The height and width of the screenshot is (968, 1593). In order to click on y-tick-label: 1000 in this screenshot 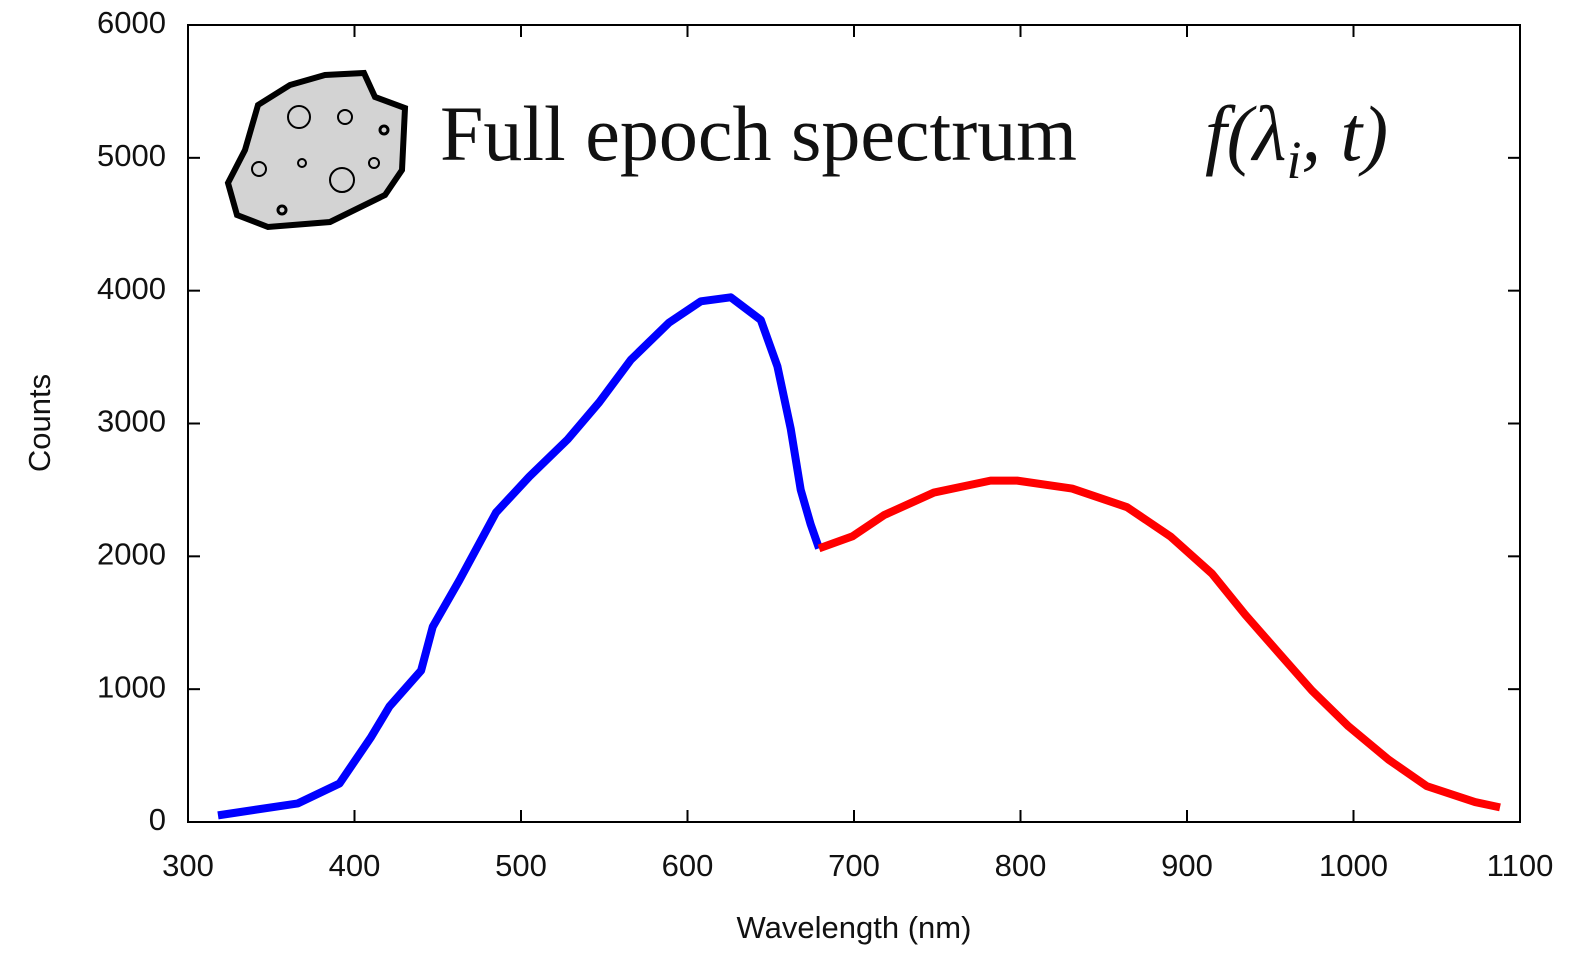, I will do `click(131, 686)`.